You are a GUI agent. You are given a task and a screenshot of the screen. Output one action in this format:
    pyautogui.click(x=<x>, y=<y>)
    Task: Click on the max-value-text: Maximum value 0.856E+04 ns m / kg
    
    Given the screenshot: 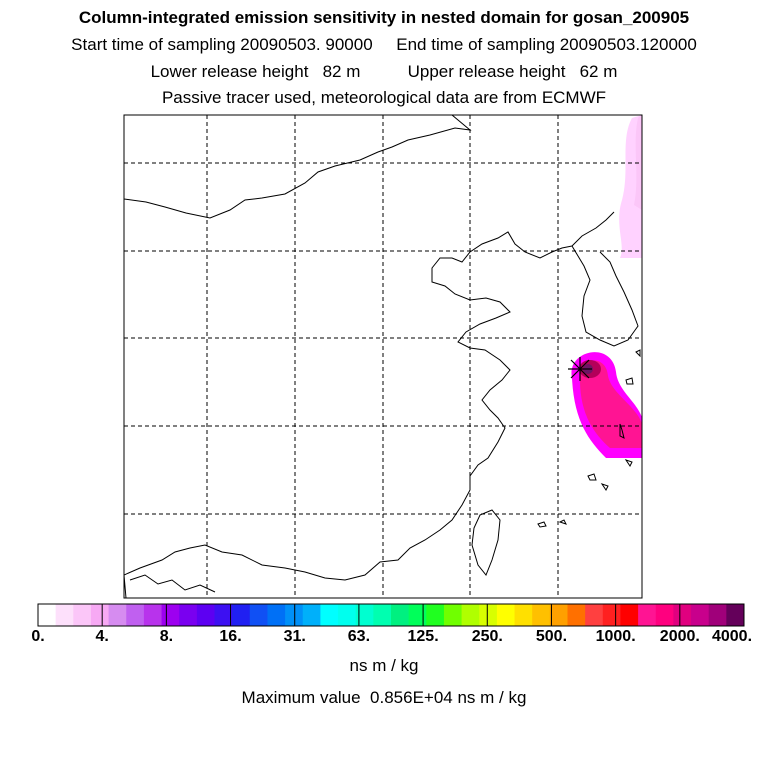 What is the action you would take?
    pyautogui.click(x=384, y=697)
    